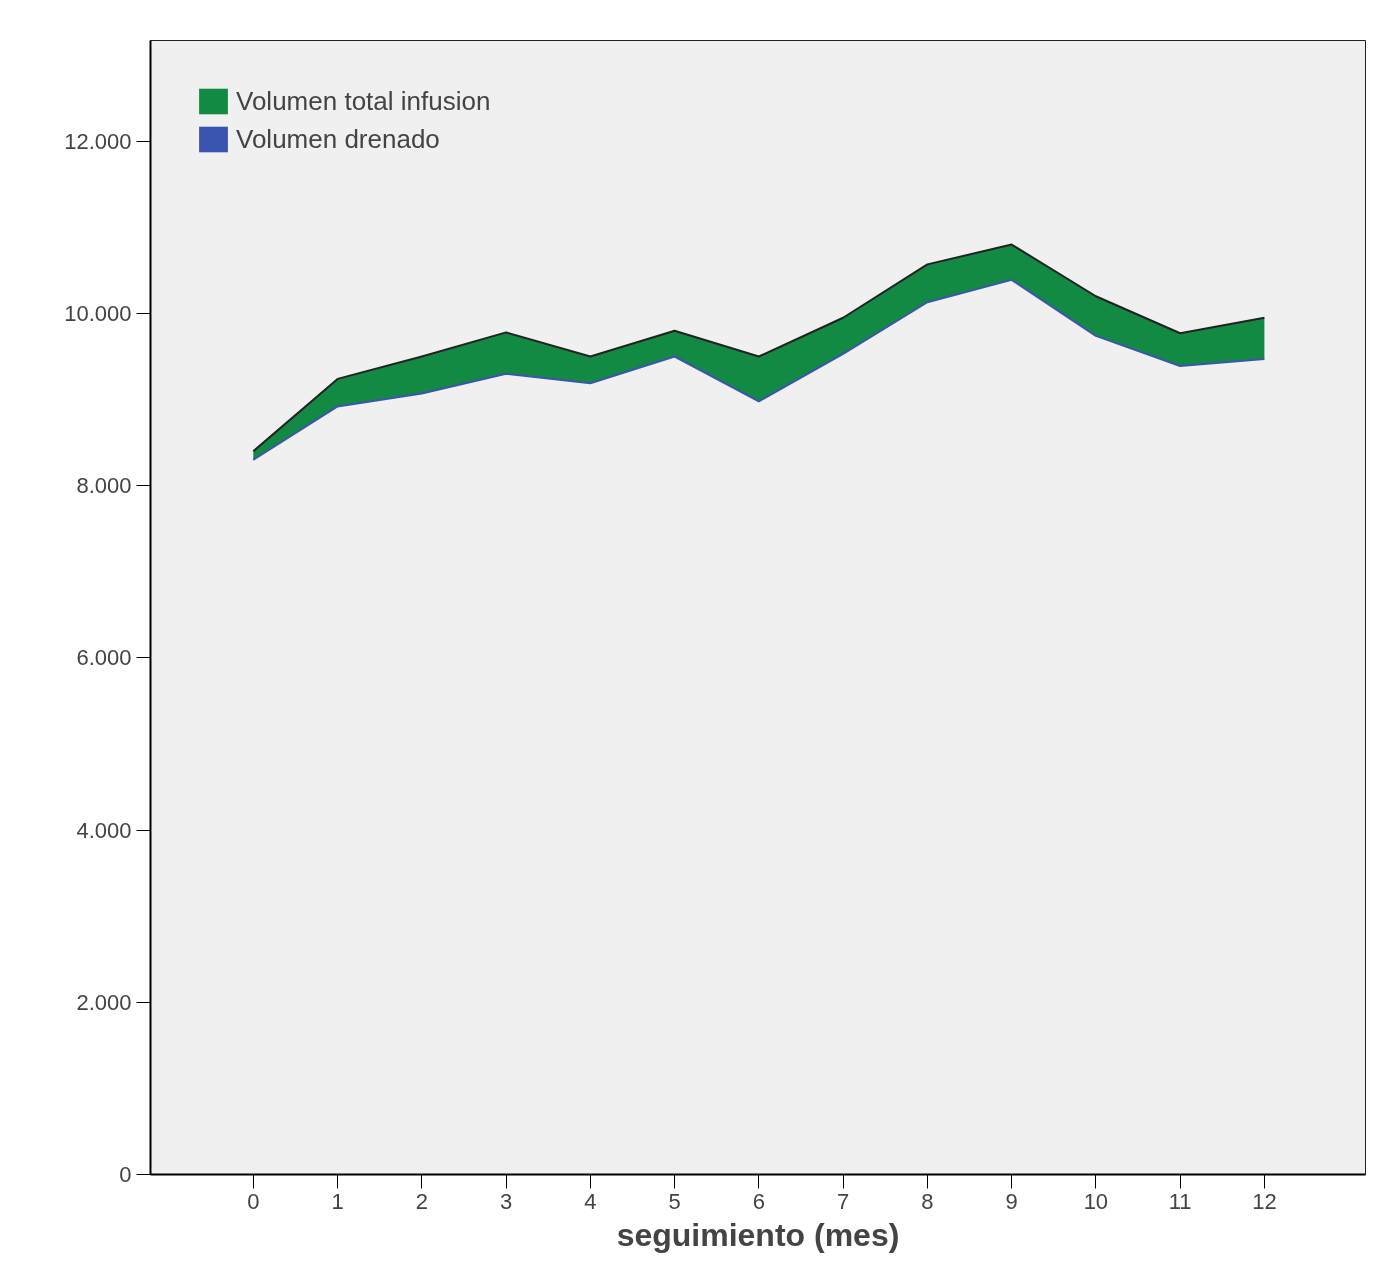  Describe the element at coordinates (758, 1201) in the screenshot. I see `x-tick-label: 6` at that location.